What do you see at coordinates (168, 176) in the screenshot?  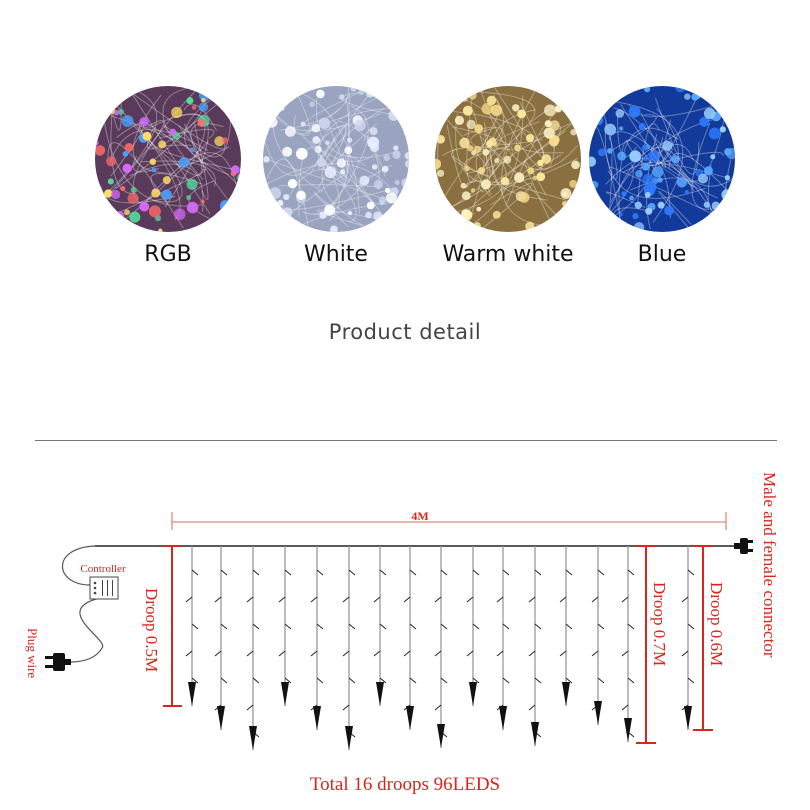 I see `variant-rgb: RGB` at bounding box center [168, 176].